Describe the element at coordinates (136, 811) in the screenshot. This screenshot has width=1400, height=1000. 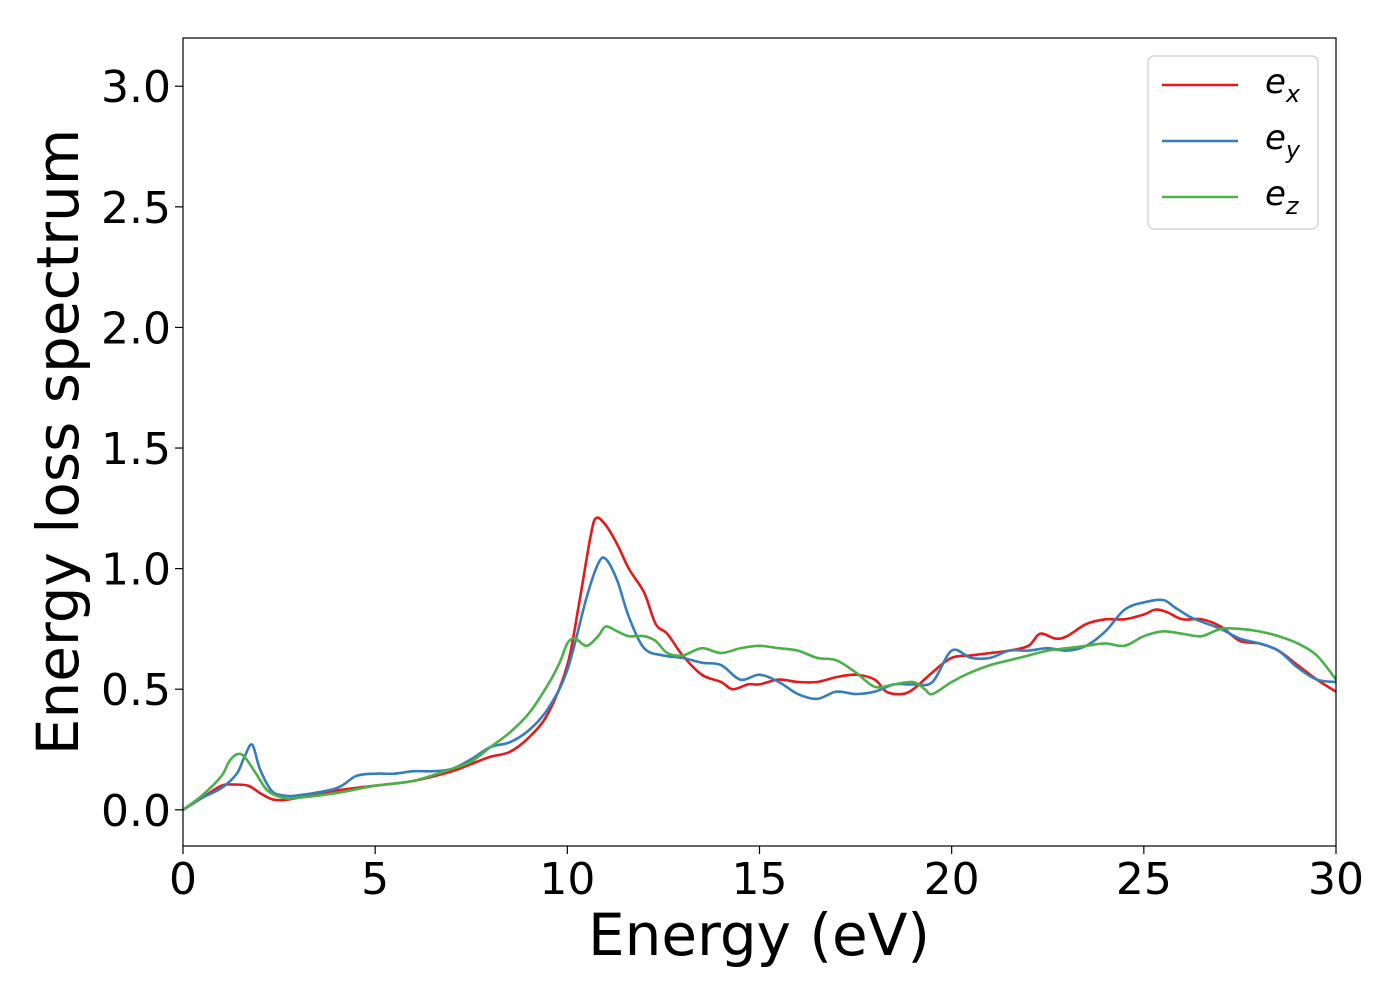
I see `y-tick-label: 0.0` at that location.